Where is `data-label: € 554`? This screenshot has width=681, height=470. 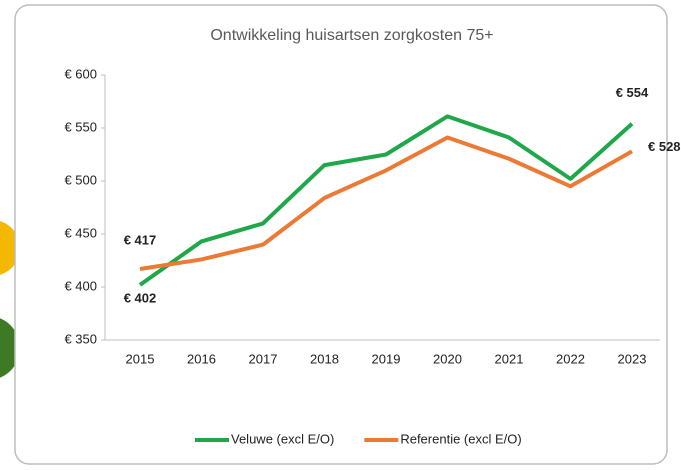
data-label: € 554 is located at coordinates (632, 92).